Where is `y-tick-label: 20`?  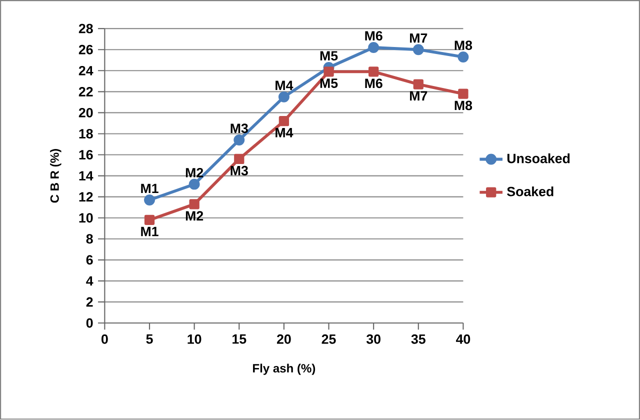
y-tick-label: 20 is located at coordinates (85, 113).